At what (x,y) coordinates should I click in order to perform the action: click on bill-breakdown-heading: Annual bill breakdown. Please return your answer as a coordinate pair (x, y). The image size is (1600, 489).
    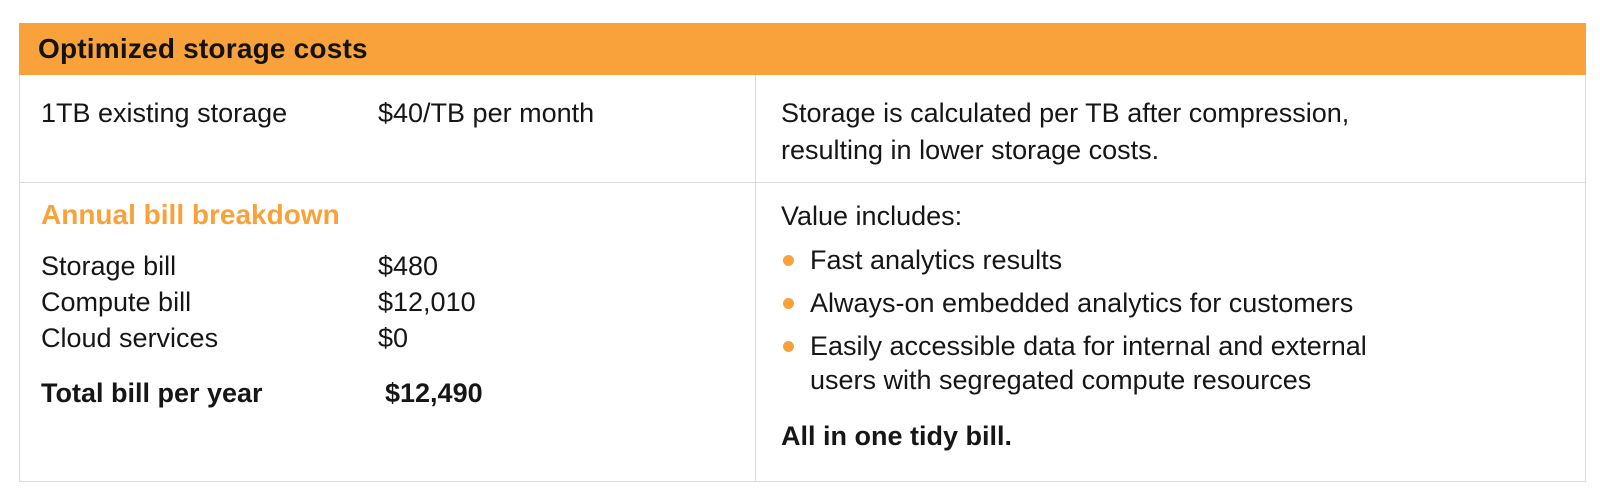
    Looking at the image, I should click on (190, 214).